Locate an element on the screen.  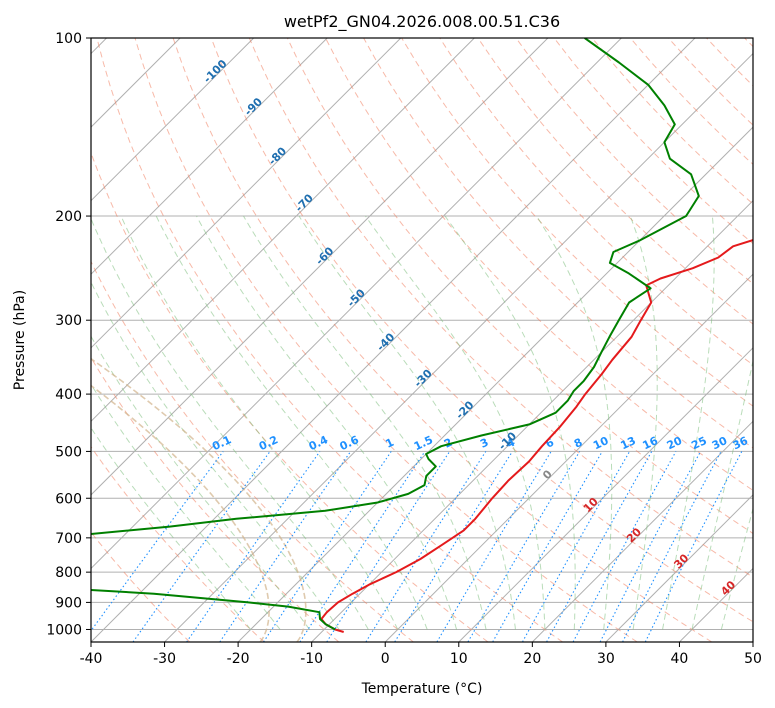
x-tick-label: -30 is located at coordinates (164, 659).